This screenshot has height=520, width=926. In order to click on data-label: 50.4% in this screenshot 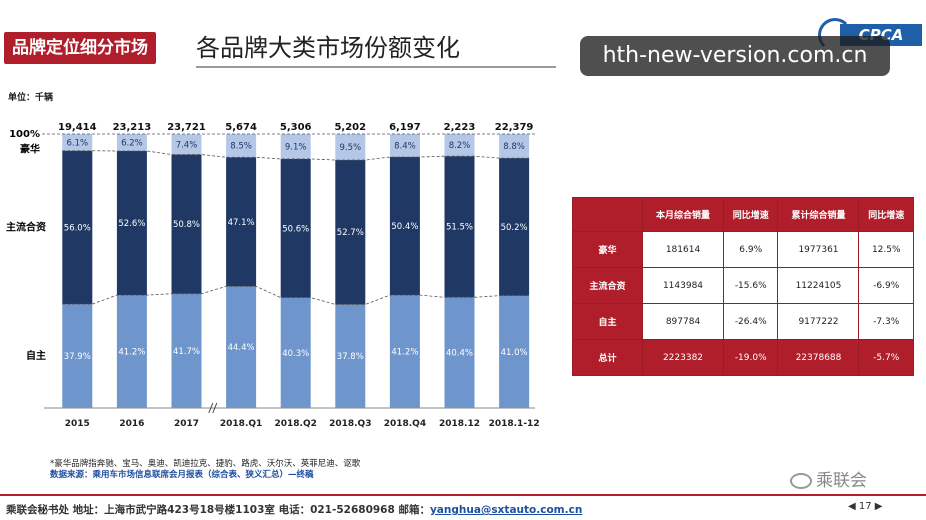, I will do `click(404, 227)`.